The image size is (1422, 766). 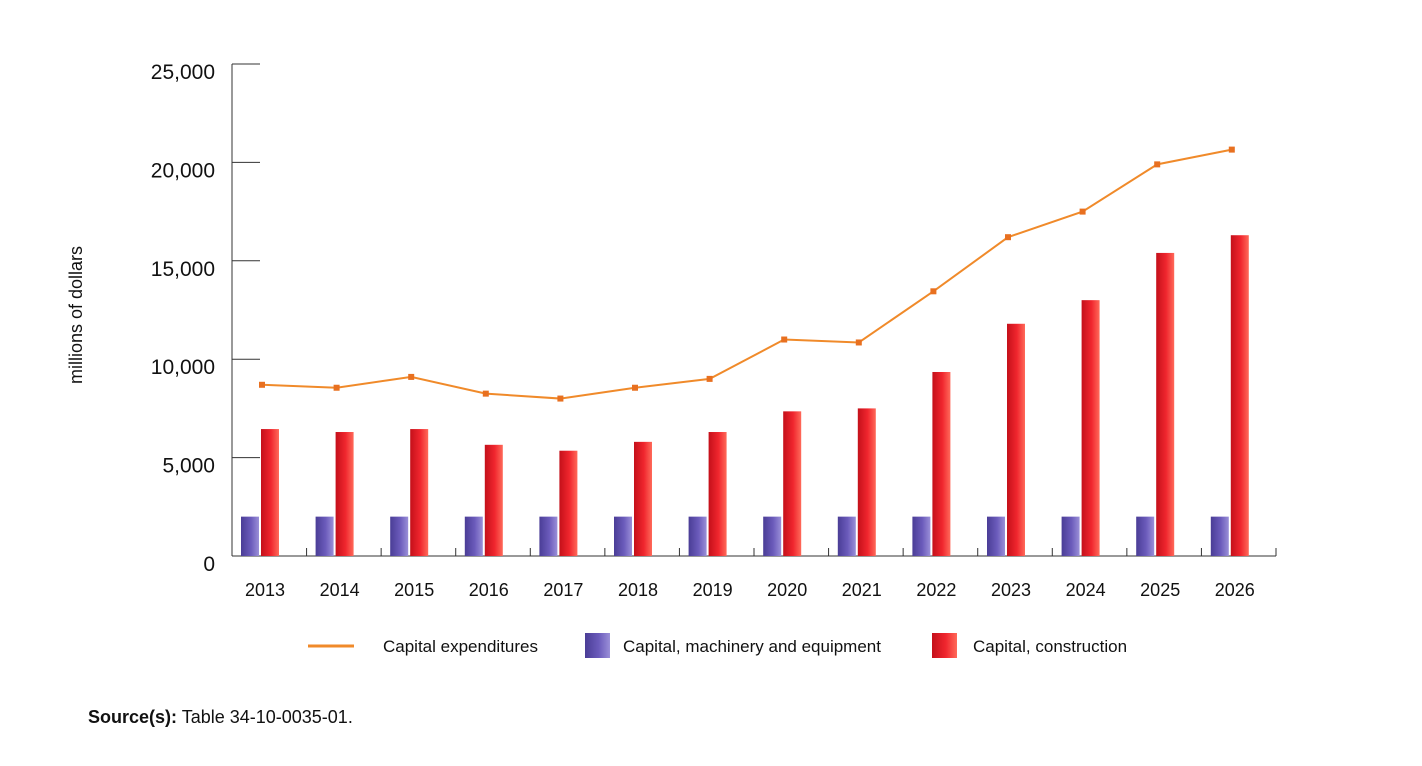 I want to click on point-2014, so click(x=336, y=387).